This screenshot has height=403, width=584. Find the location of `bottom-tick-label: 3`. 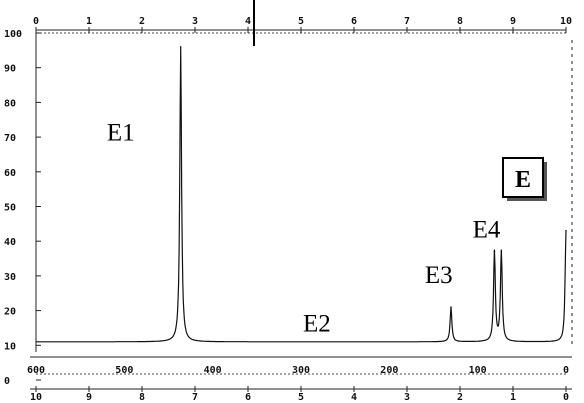

bottom-tick-label: 3 is located at coordinates (407, 397).